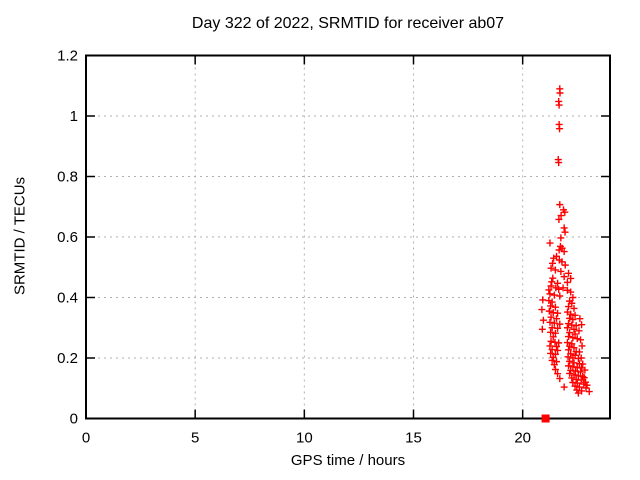 This screenshot has width=640, height=480. What do you see at coordinates (67, 358) in the screenshot?
I see `y-tick-label: 0.2` at bounding box center [67, 358].